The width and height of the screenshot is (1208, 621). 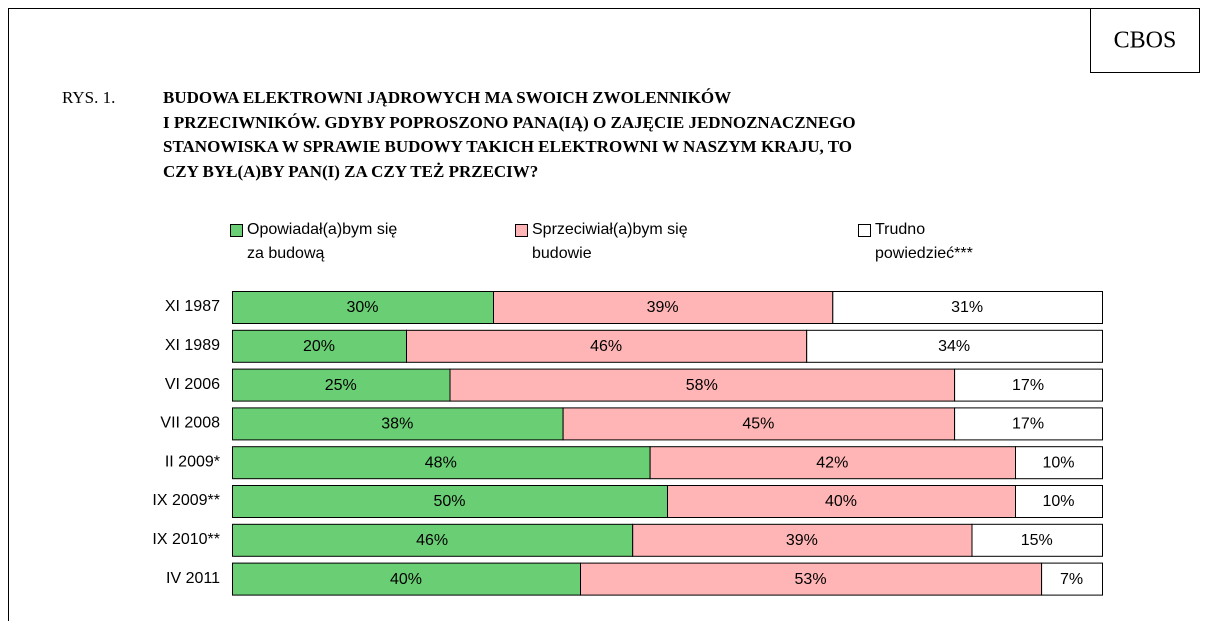 I want to click on legend-label: Sprzeciwiał(a)bym się budowie, so click(x=610, y=241).